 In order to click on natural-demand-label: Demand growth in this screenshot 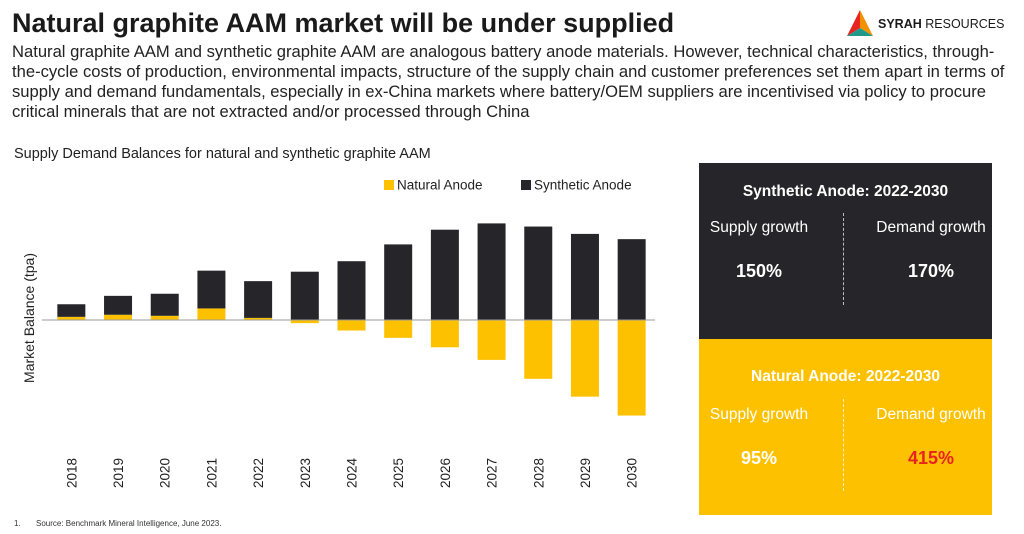, I will do `click(931, 414)`.